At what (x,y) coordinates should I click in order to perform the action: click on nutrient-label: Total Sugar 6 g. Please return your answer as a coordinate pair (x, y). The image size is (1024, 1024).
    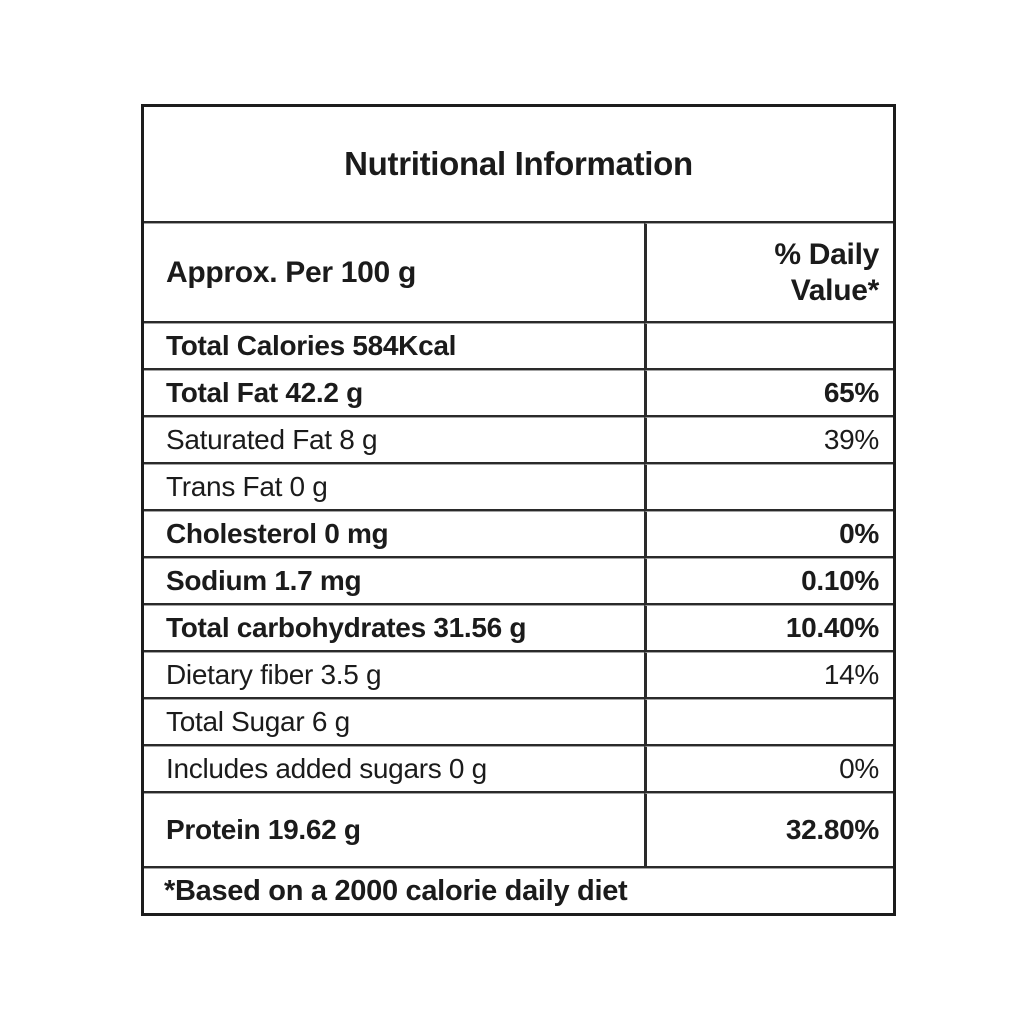
    Looking at the image, I should click on (394, 722).